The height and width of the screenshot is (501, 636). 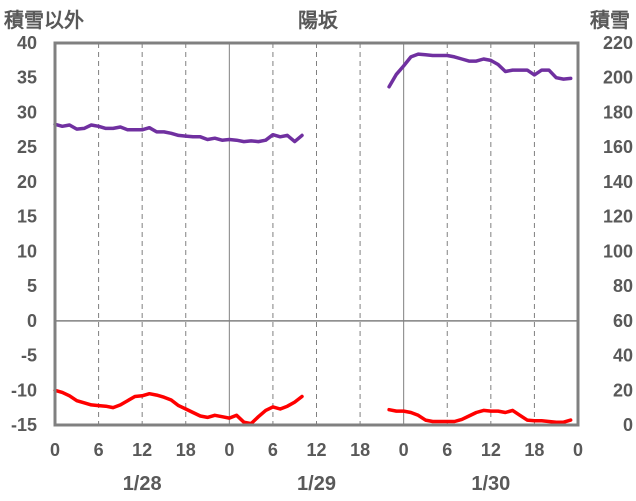 I want to click on left-tick-label: 5, so click(x=32, y=286).